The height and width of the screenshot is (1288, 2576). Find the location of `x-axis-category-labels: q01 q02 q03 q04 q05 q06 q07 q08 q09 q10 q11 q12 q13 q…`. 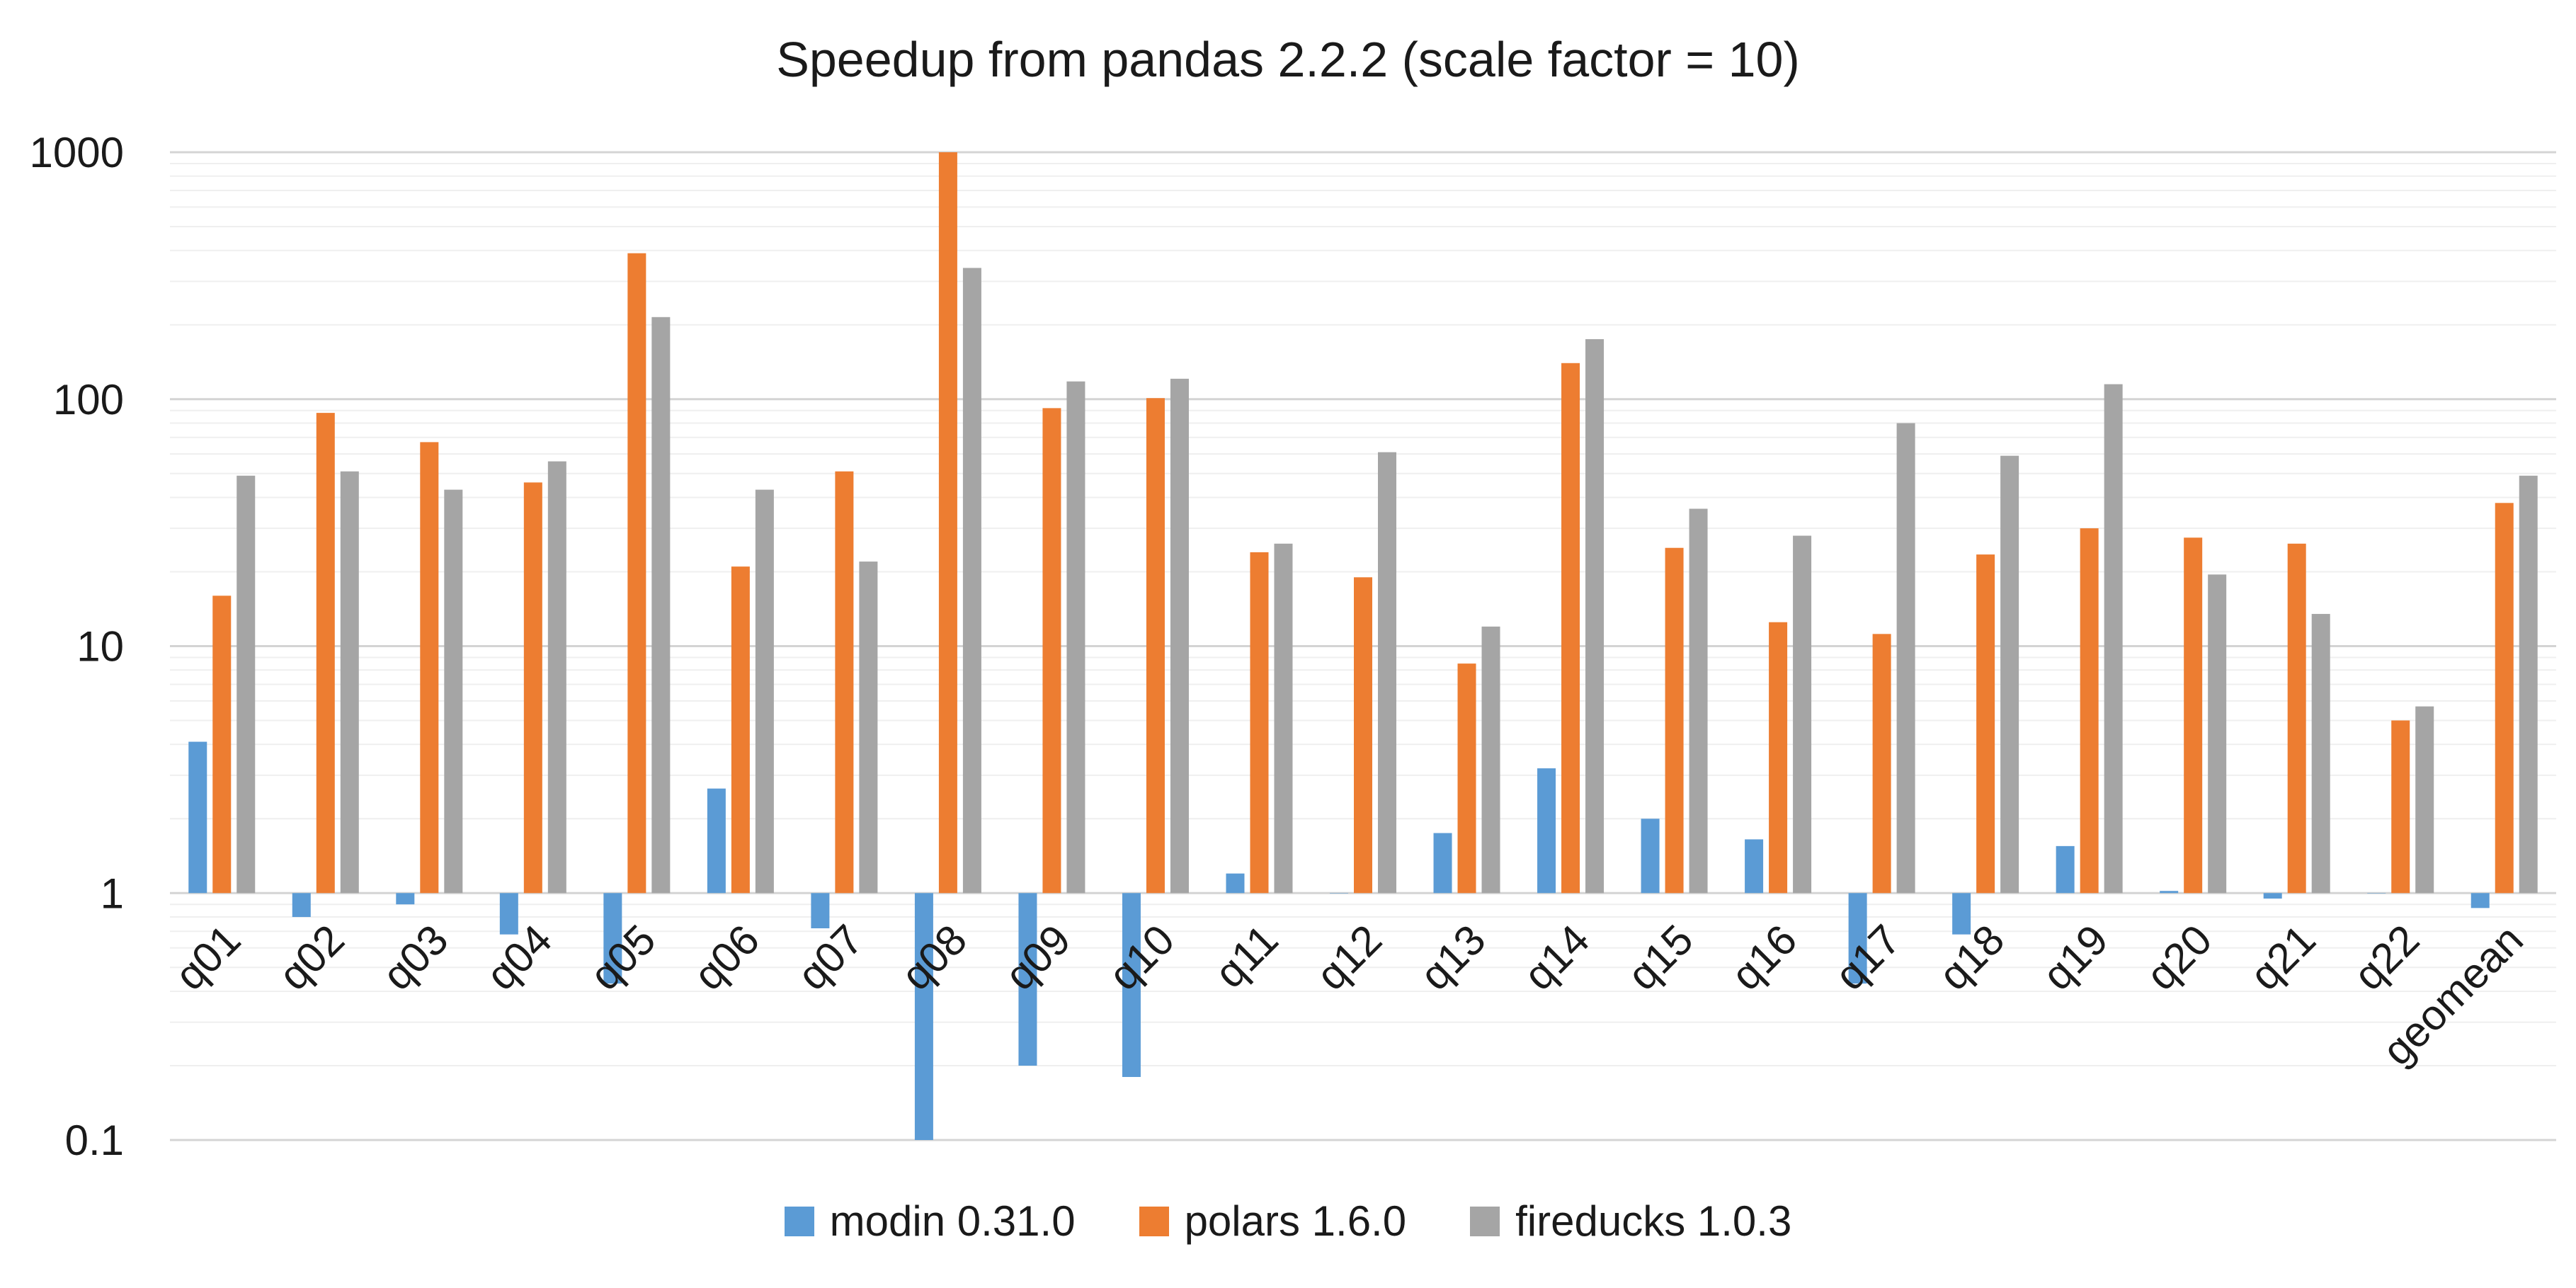

x-axis-category-labels: q01 q02 q03 q04 q05 q06 q07 q08 q09 q10 q11 q12 q13 q… is located at coordinates (1349, 995).